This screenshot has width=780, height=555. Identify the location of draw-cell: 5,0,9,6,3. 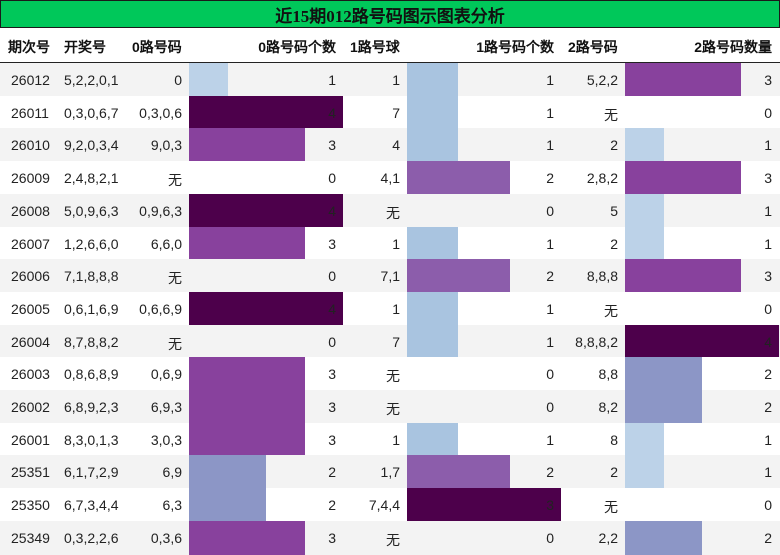
(91, 210).